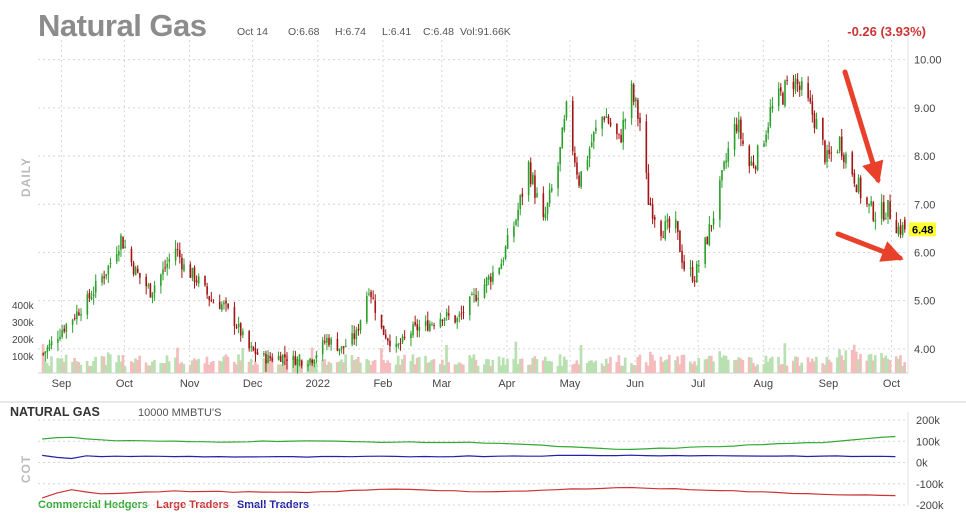 The image size is (966, 528). Describe the element at coordinates (570, 384) in the screenshot. I see `x-tick-label: May` at that location.